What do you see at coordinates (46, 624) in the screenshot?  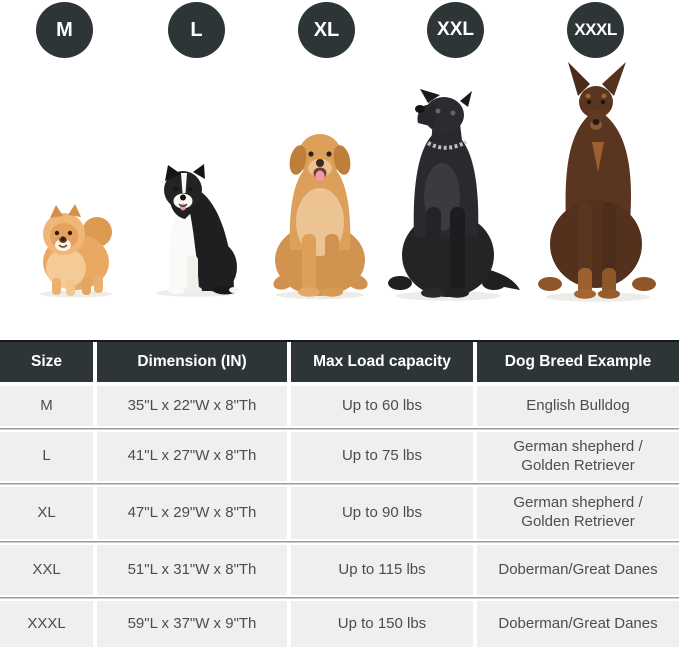 I see `cell-size: XXXL` at bounding box center [46, 624].